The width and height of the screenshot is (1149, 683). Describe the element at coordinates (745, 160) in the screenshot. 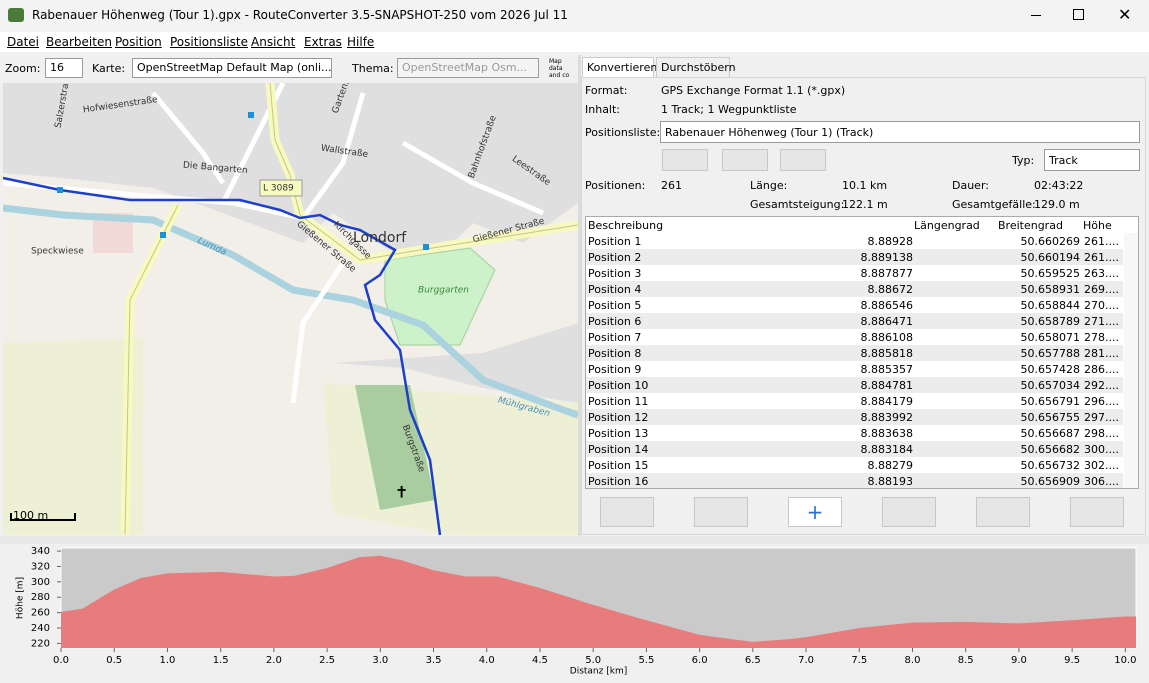

I see `rename-list-button` at that location.